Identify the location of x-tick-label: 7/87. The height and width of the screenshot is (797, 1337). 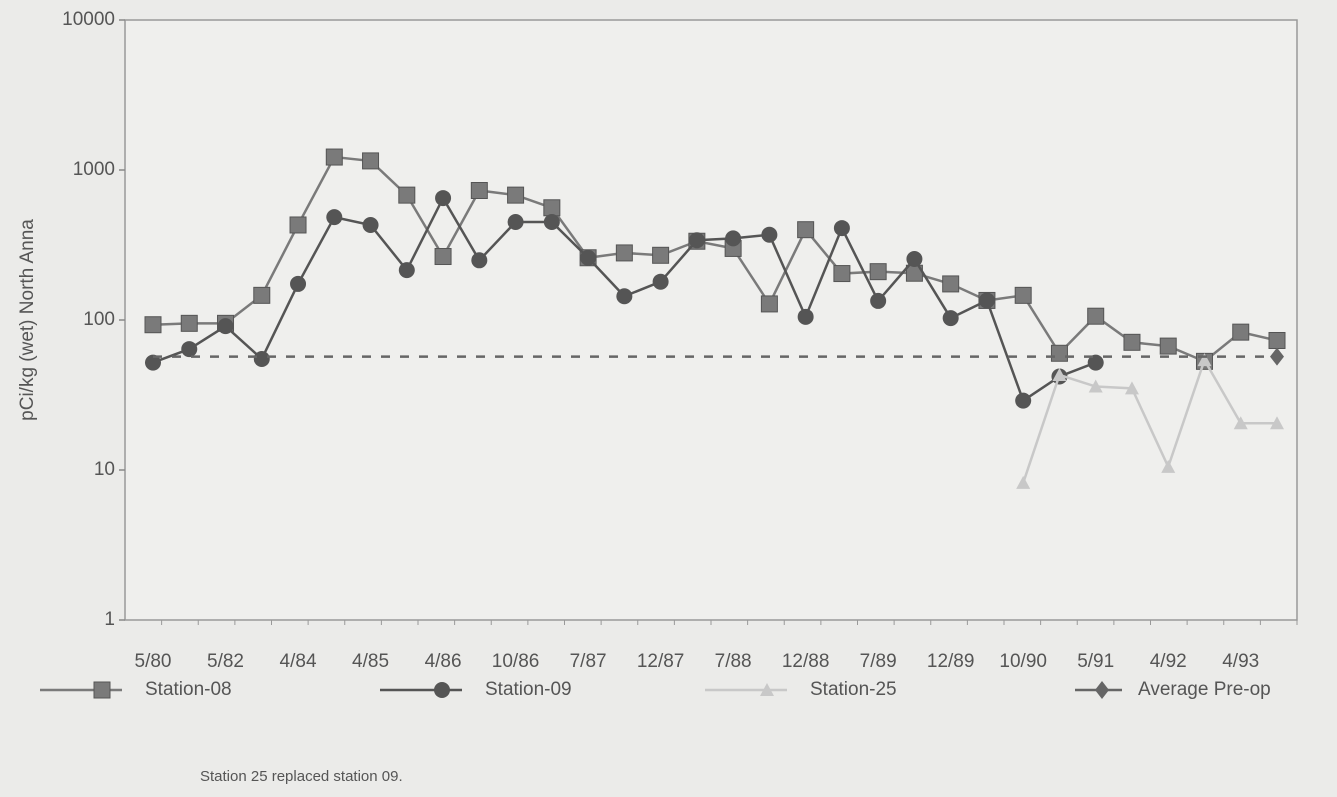
(588, 661).